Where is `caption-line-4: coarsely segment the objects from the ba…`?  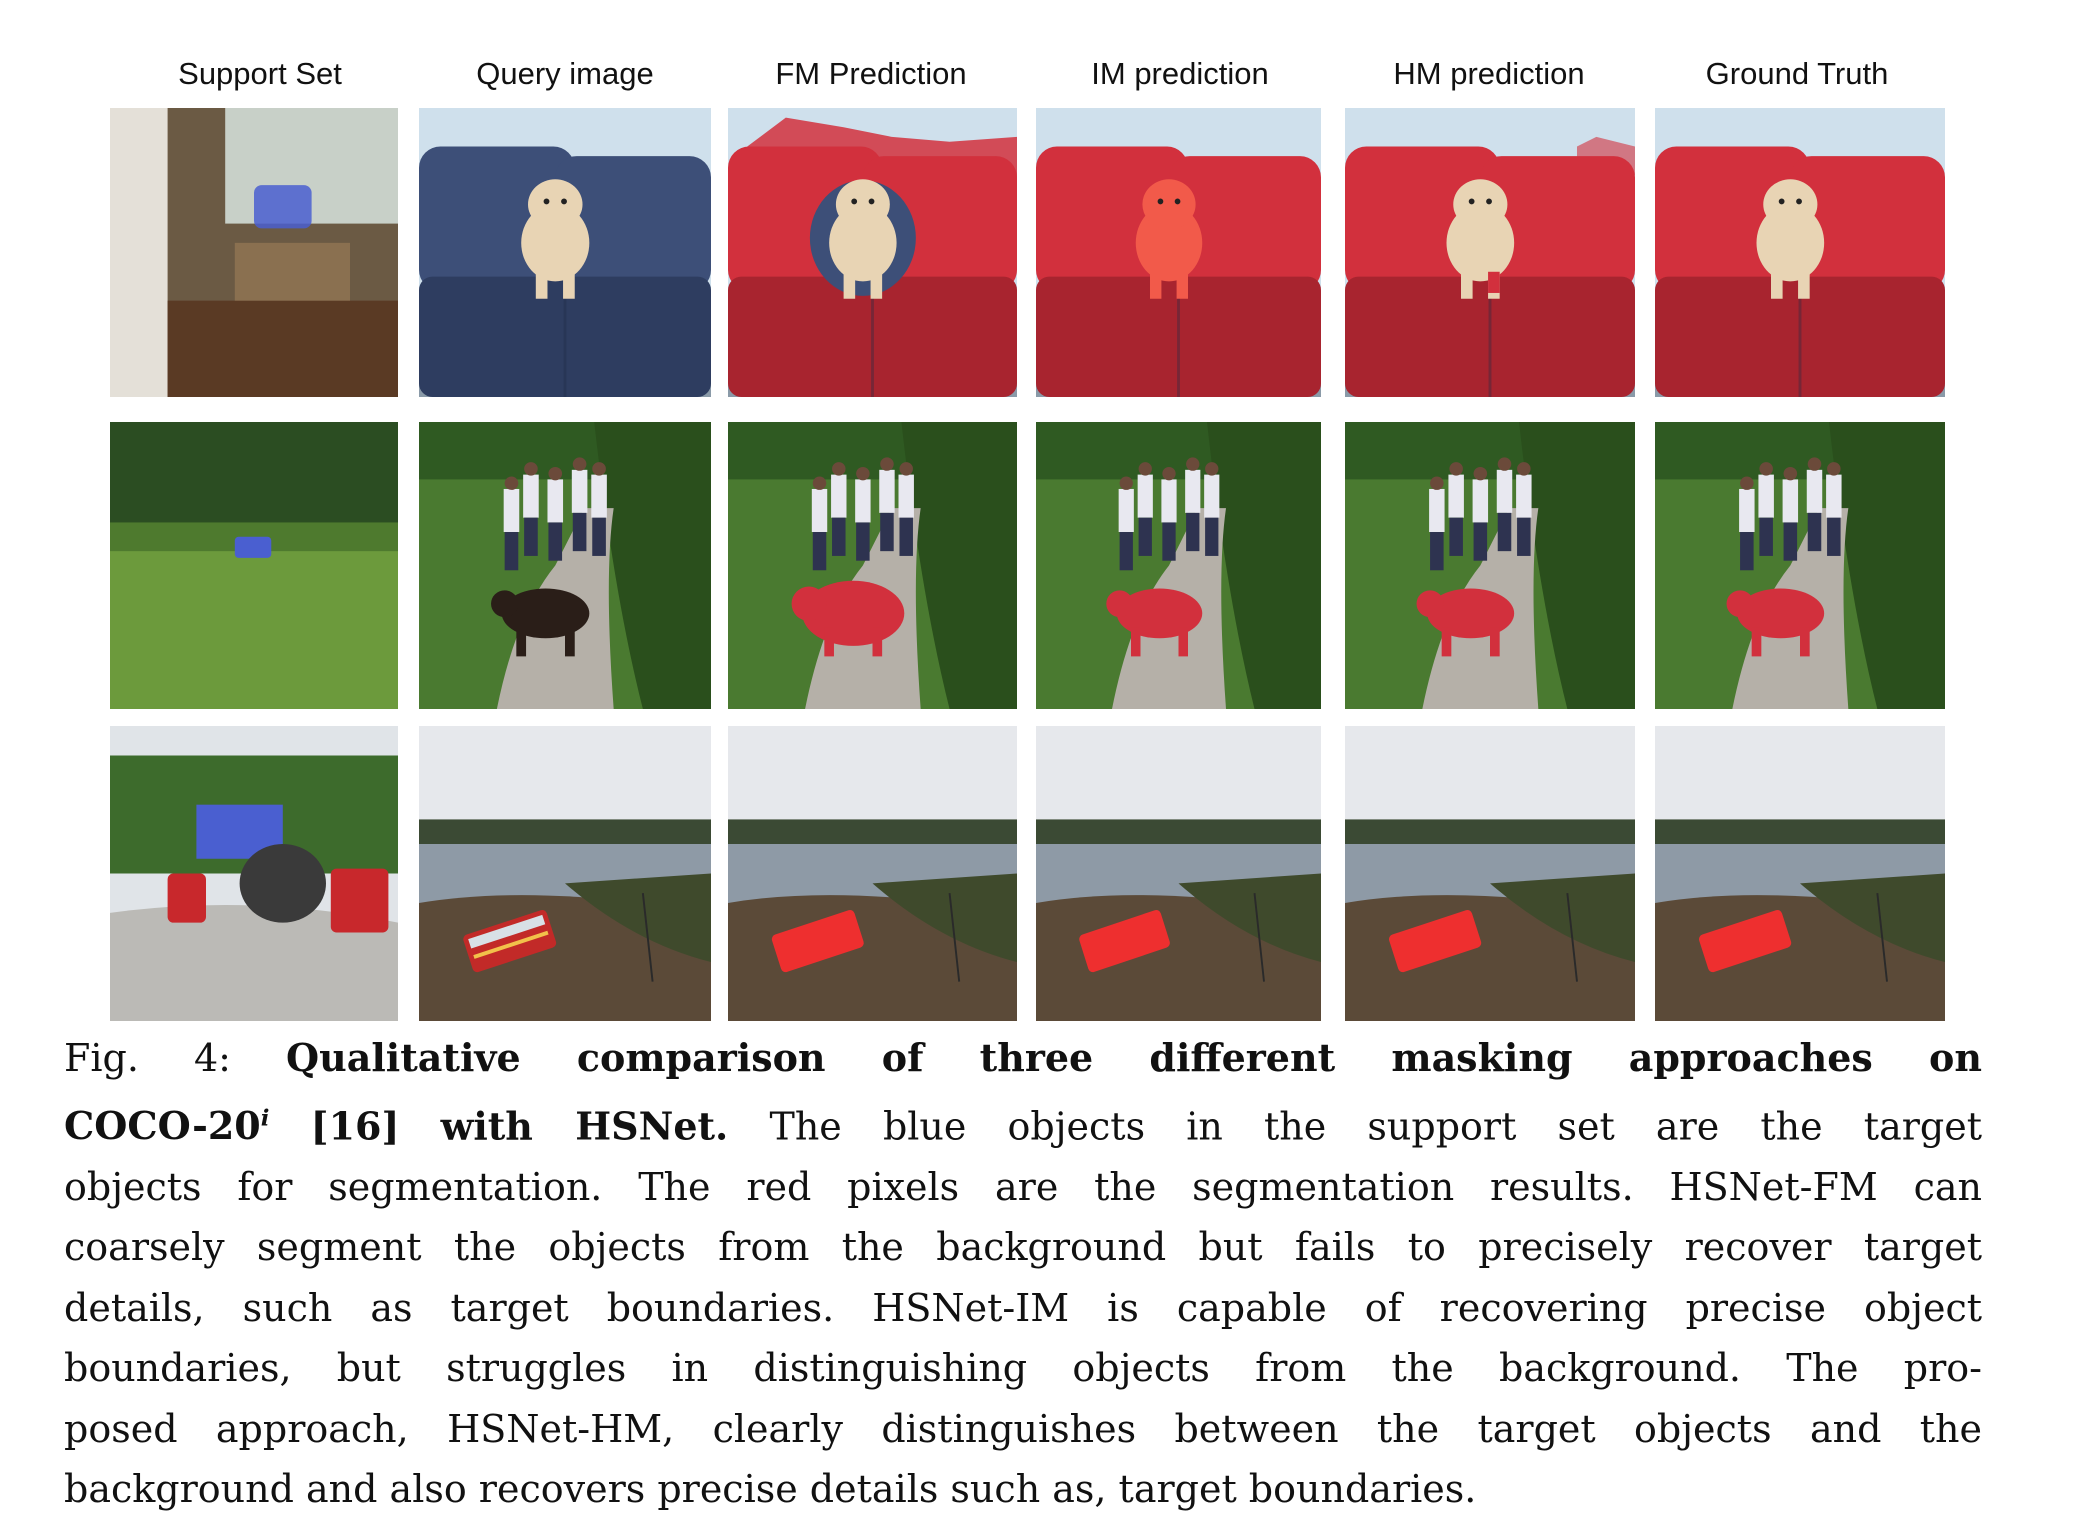 caption-line-4: coarsely segment the objects from the ba… is located at coordinates (1023, 1247).